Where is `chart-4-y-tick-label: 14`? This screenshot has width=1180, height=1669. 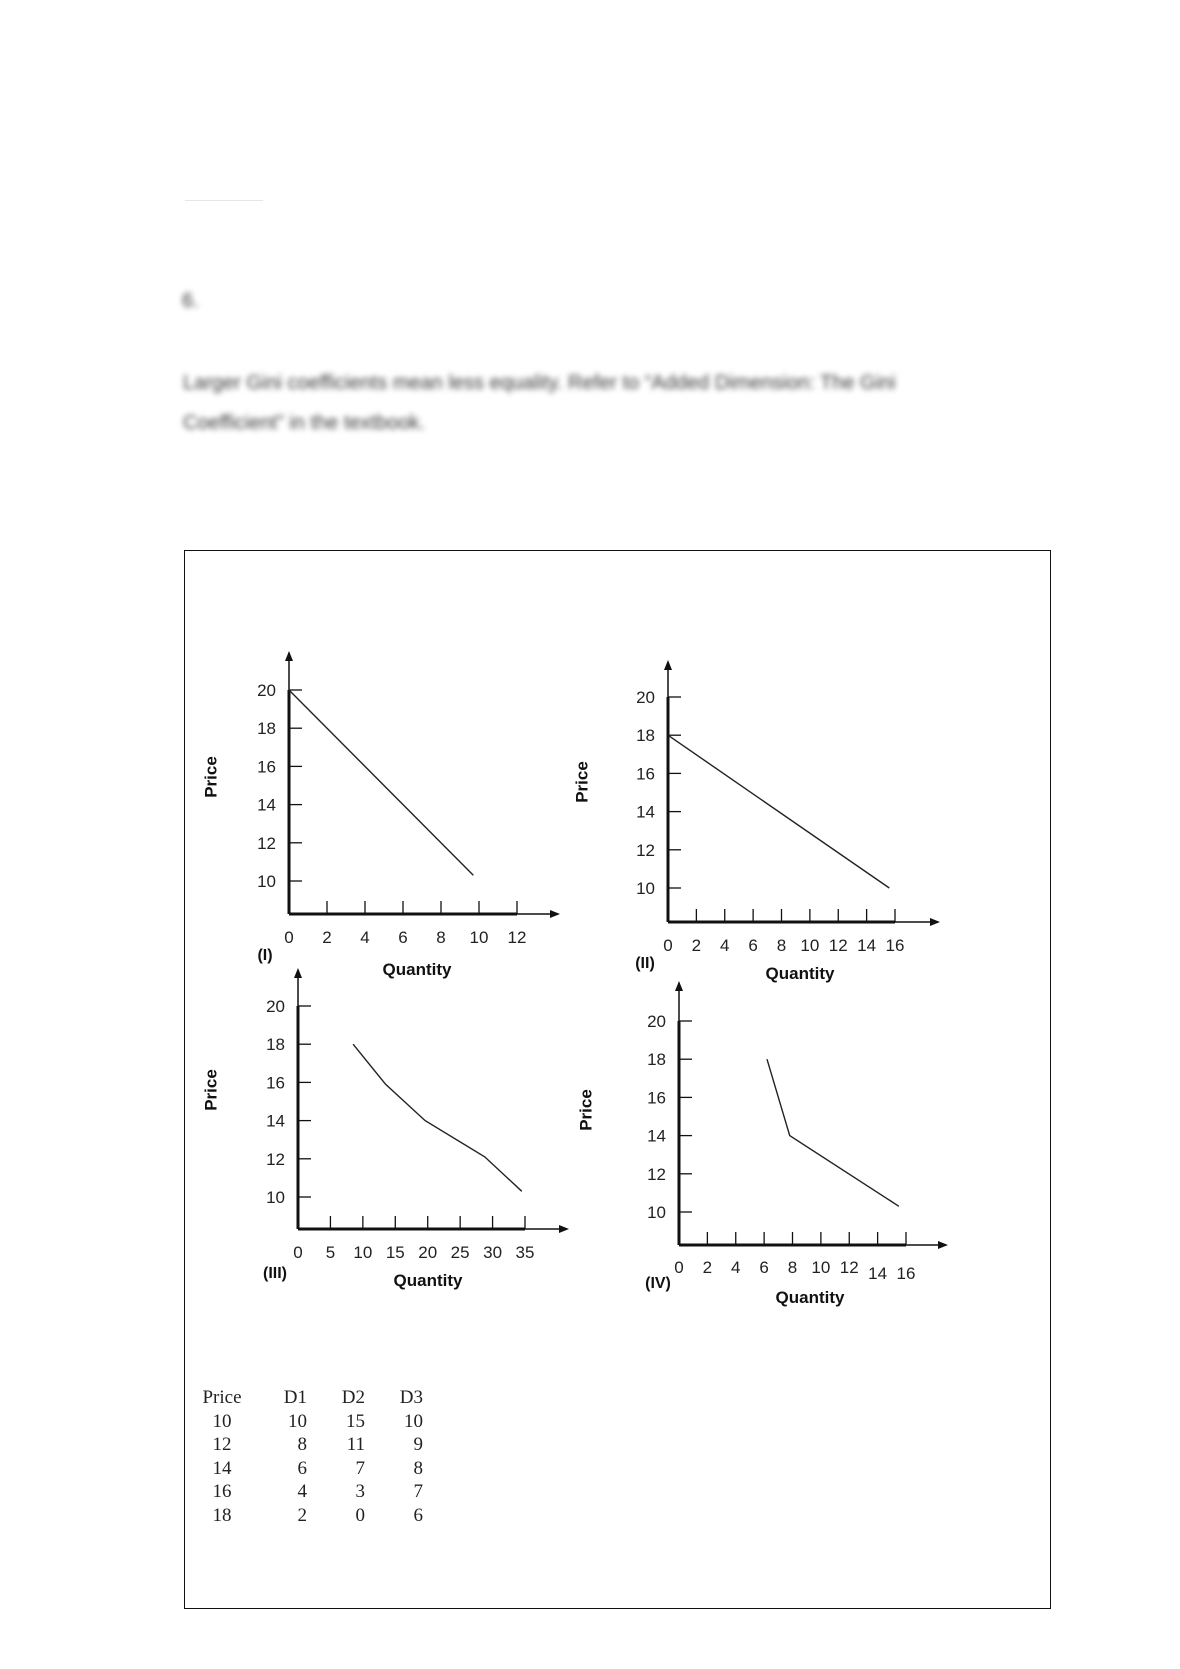 chart-4-y-tick-label: 14 is located at coordinates (656, 1136).